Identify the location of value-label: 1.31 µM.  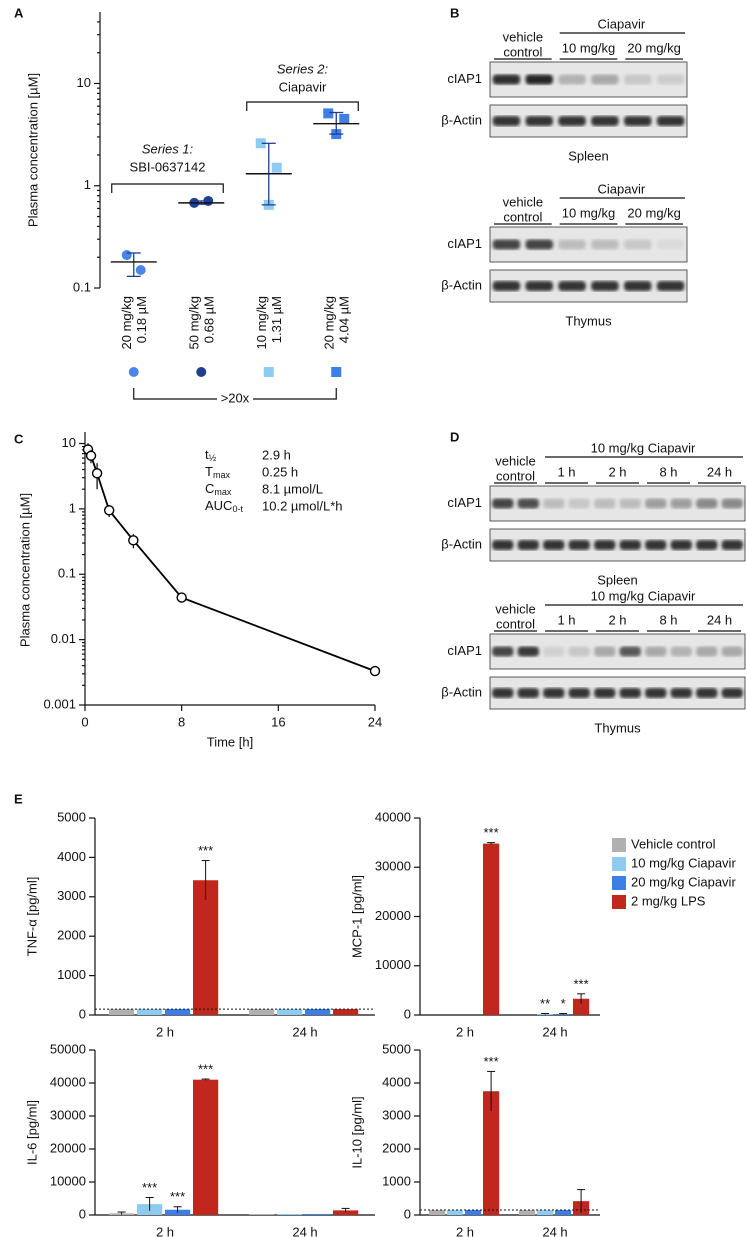
(276, 319).